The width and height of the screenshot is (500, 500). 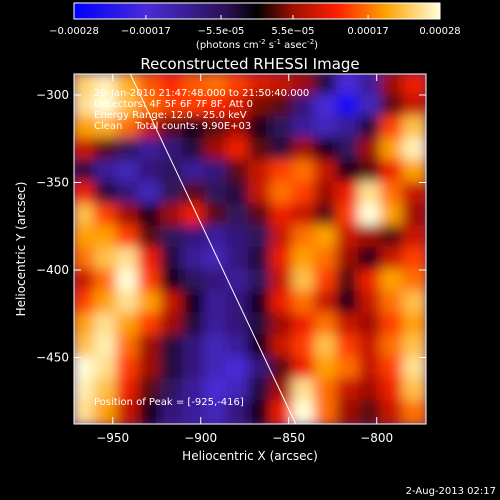 What do you see at coordinates (52, 270) in the screenshot?
I see `y-tick-label: −400` at bounding box center [52, 270].